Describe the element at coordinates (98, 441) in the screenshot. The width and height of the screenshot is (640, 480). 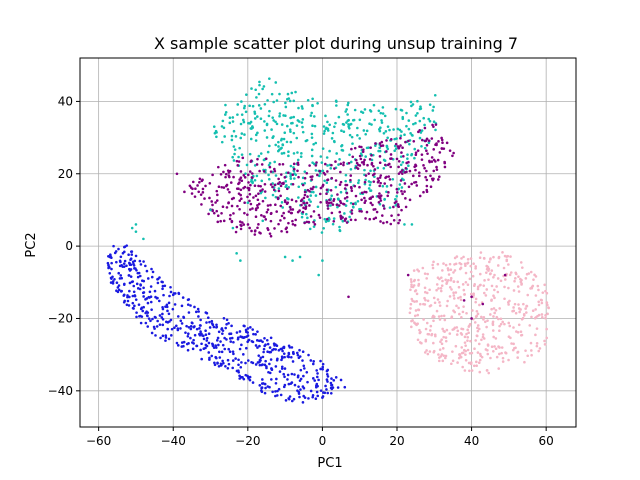
I see `x-tick-label: −60` at that location.